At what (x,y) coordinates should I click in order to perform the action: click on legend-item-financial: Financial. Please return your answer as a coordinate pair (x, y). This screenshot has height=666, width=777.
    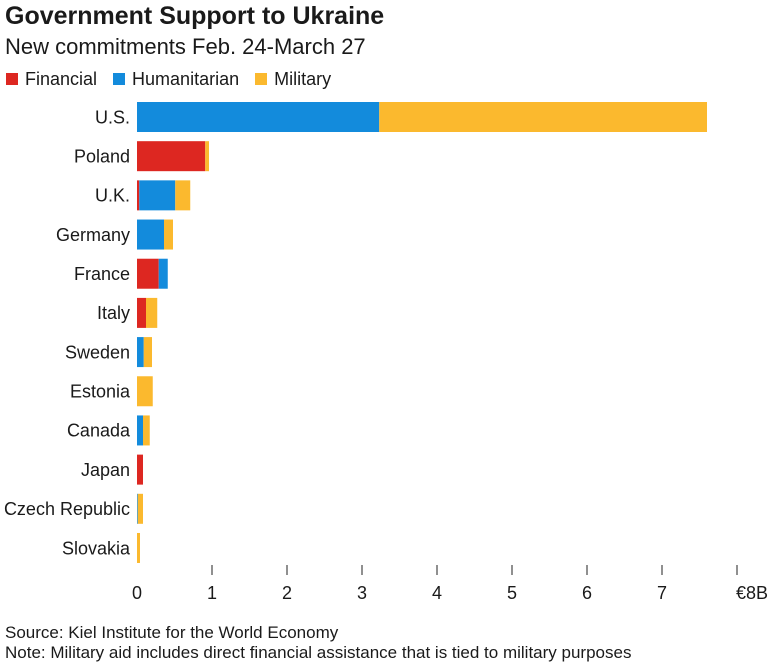
    Looking at the image, I should click on (51, 79).